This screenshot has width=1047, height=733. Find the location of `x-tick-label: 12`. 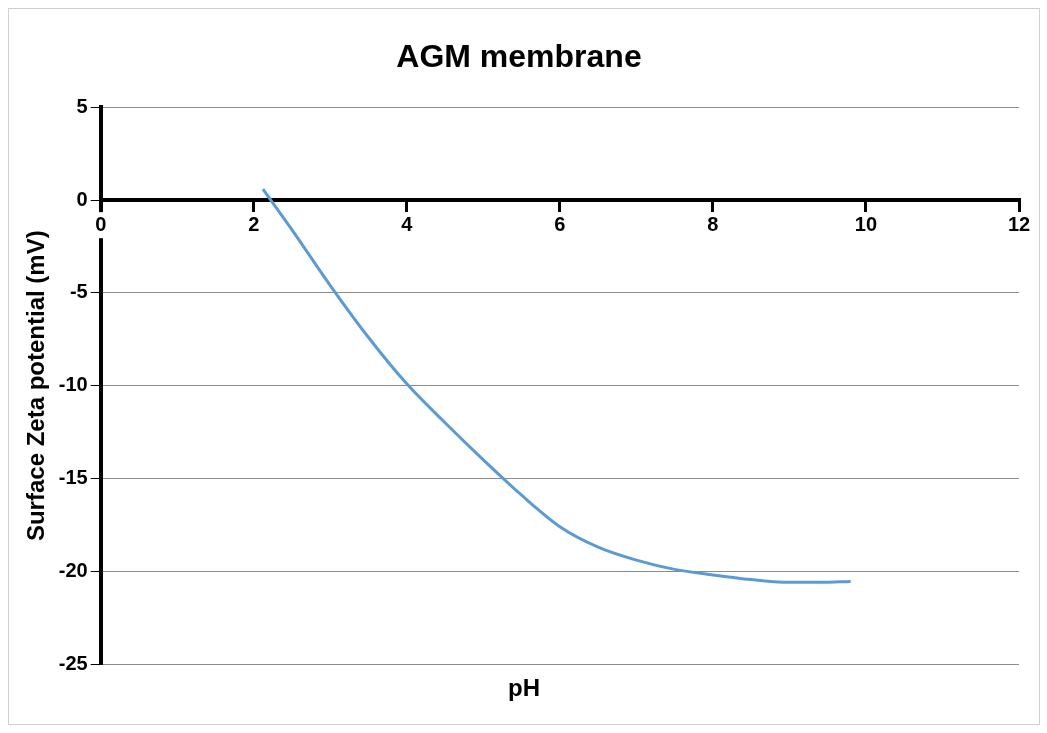

x-tick-label: 12 is located at coordinates (1019, 223).